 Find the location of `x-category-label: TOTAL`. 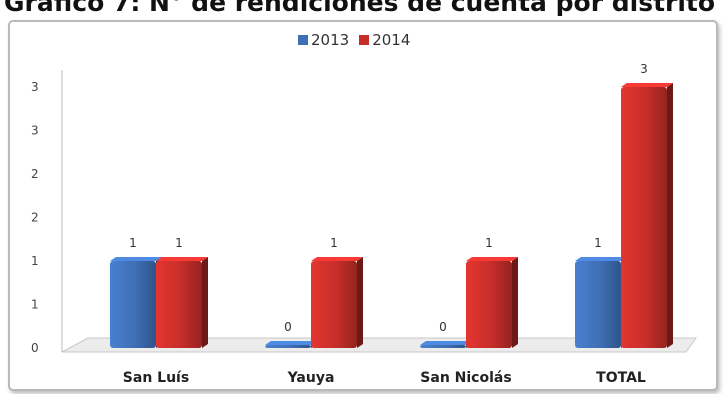

x-category-label: TOTAL is located at coordinates (621, 378).